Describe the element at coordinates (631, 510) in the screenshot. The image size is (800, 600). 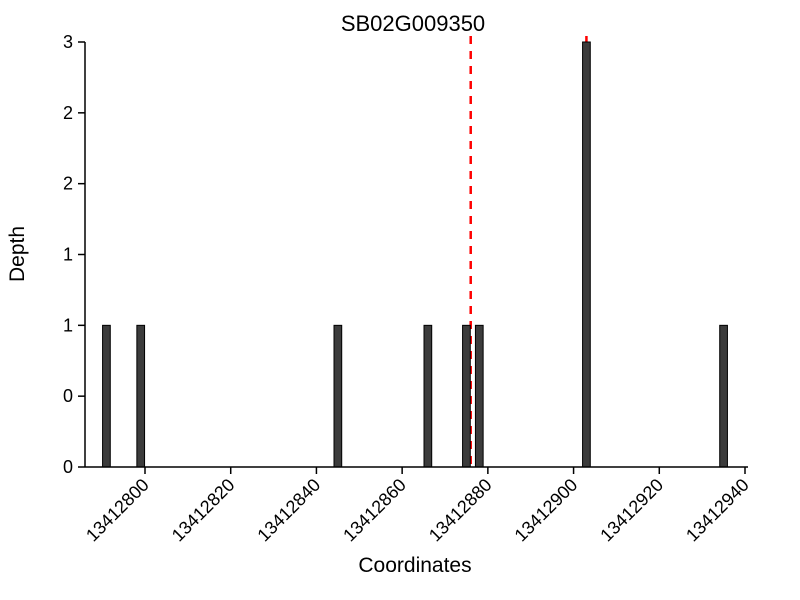
I see `x-tick-label: 13412920` at that location.